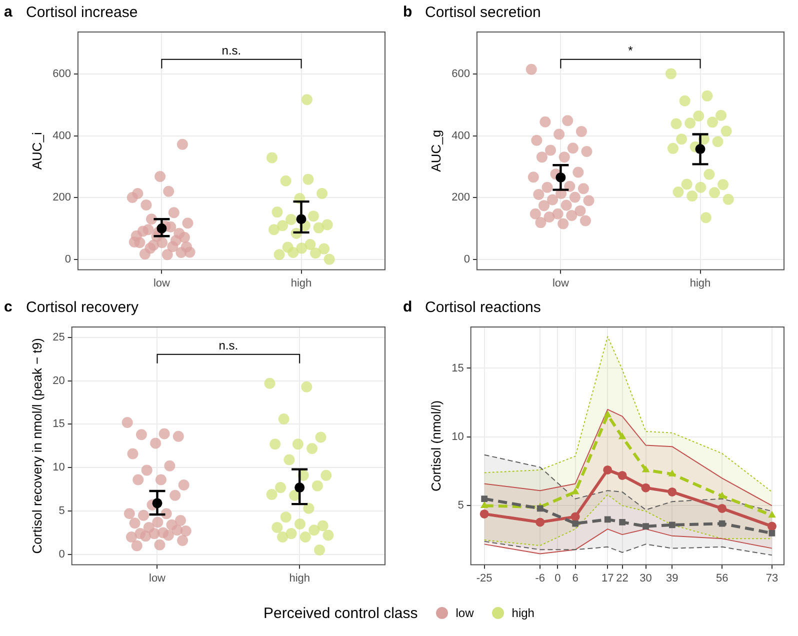 This screenshot has height=636, width=798. I want to click on chart-title: Cortisol secretion, so click(483, 13).